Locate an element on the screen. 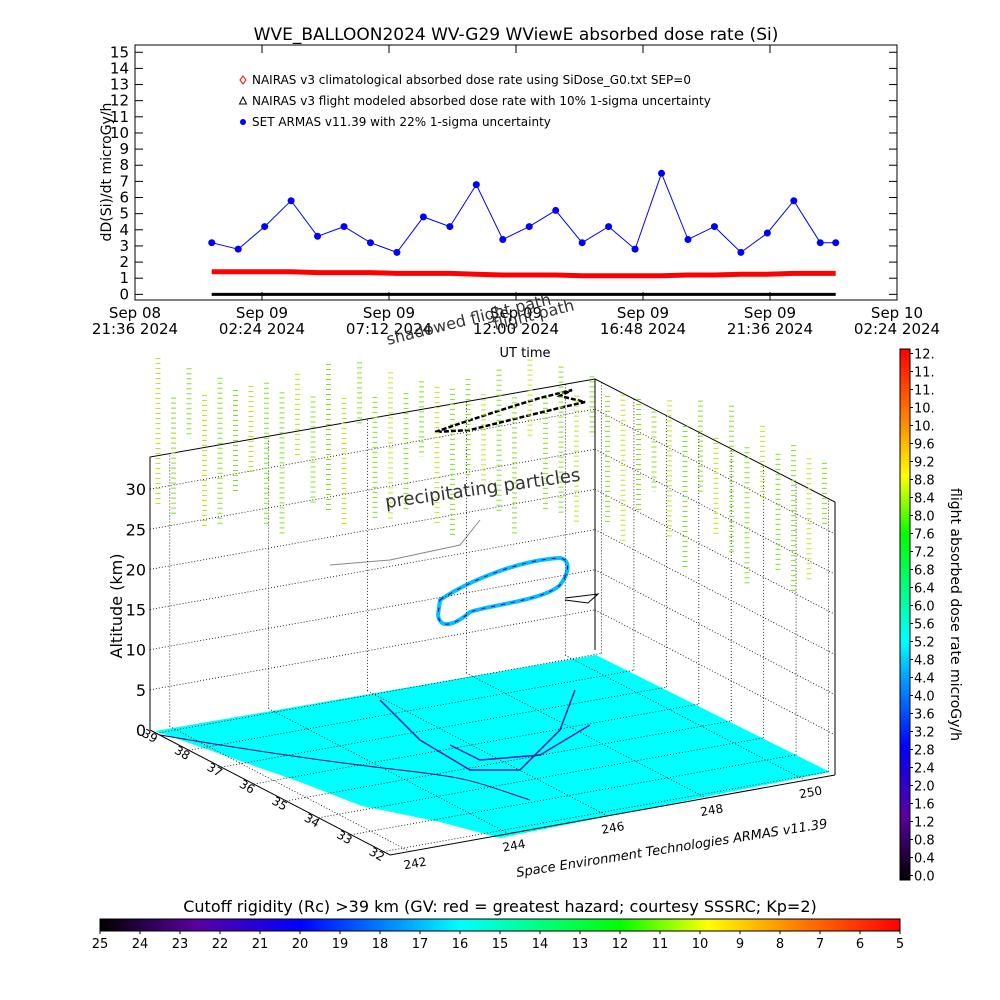  y-tick-label: 1 is located at coordinates (124, 278).